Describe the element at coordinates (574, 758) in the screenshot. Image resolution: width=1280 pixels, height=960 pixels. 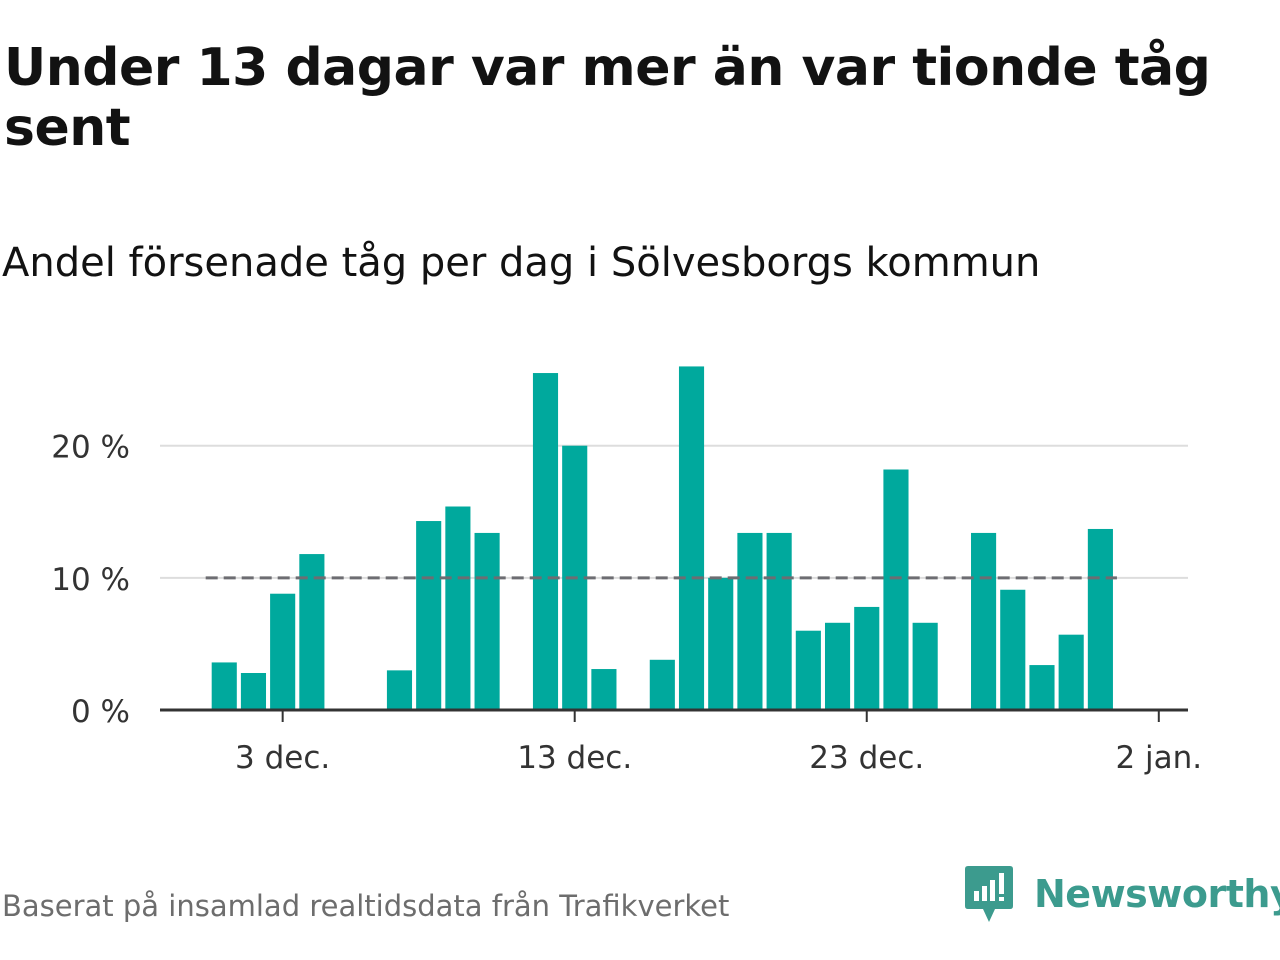
I see `x-tick-label: 13 dec.` at that location.